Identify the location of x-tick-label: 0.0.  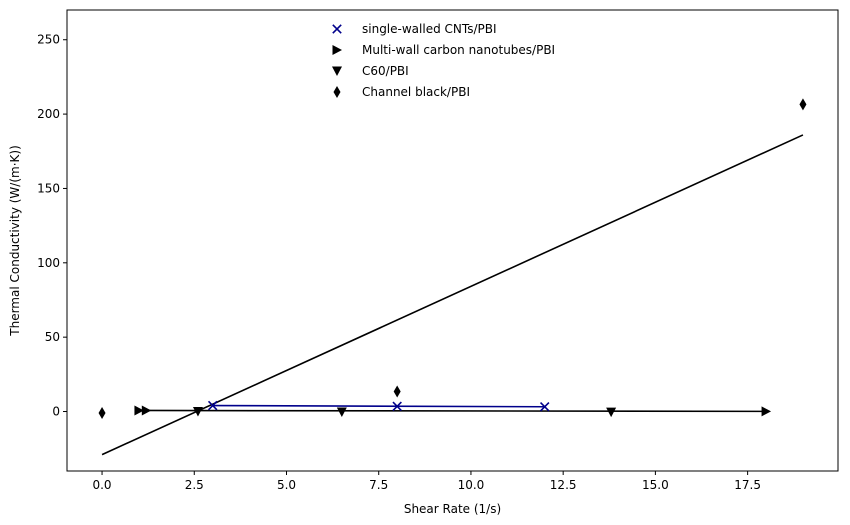
(101, 485).